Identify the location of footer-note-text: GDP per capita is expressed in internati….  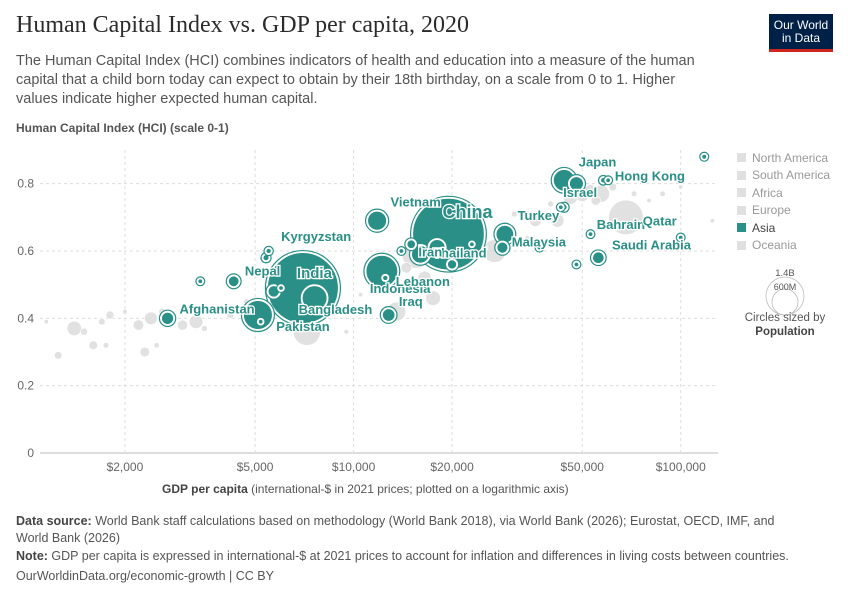
(418, 556).